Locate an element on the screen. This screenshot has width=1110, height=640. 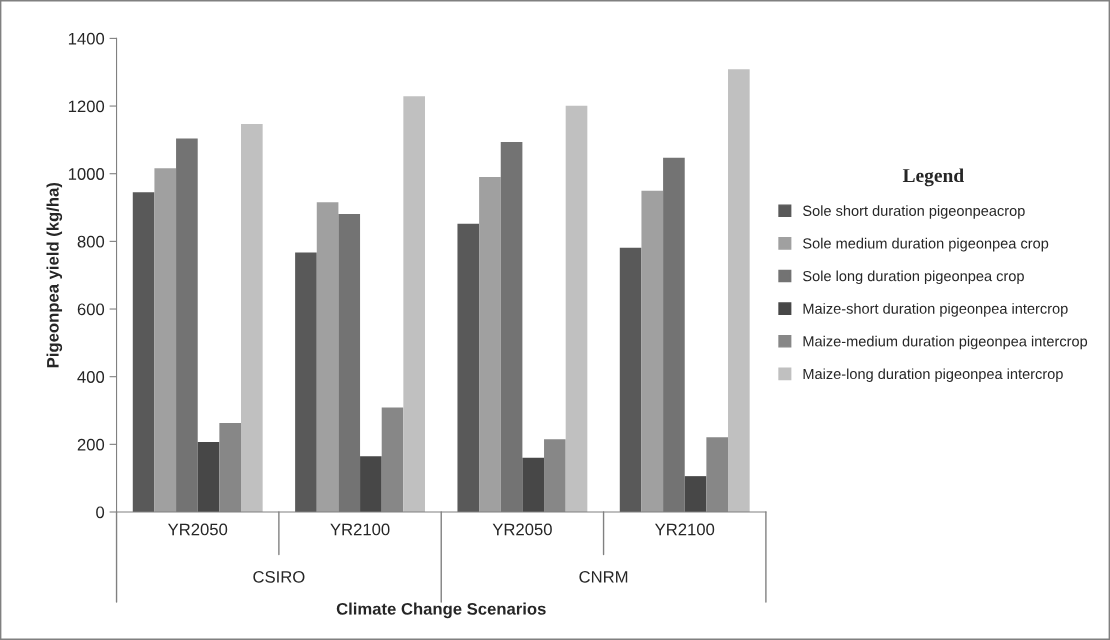
y-tick-label: 1400 is located at coordinates (86, 38).